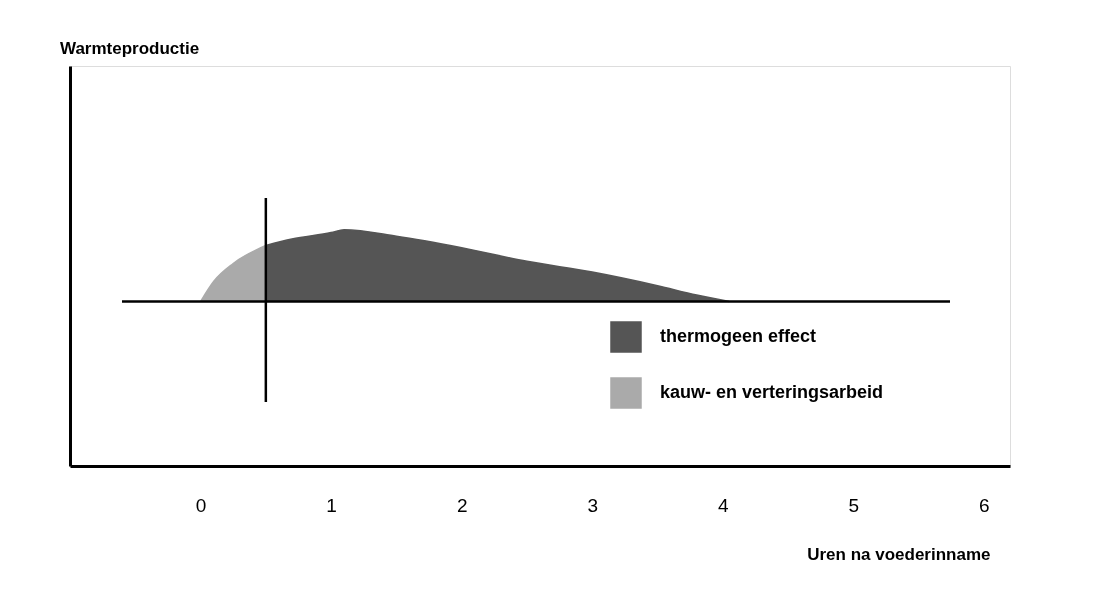 The image size is (1112, 590). What do you see at coordinates (772, 392) in the screenshot?
I see `legend-label: kauw- en verteringsarbeid` at bounding box center [772, 392].